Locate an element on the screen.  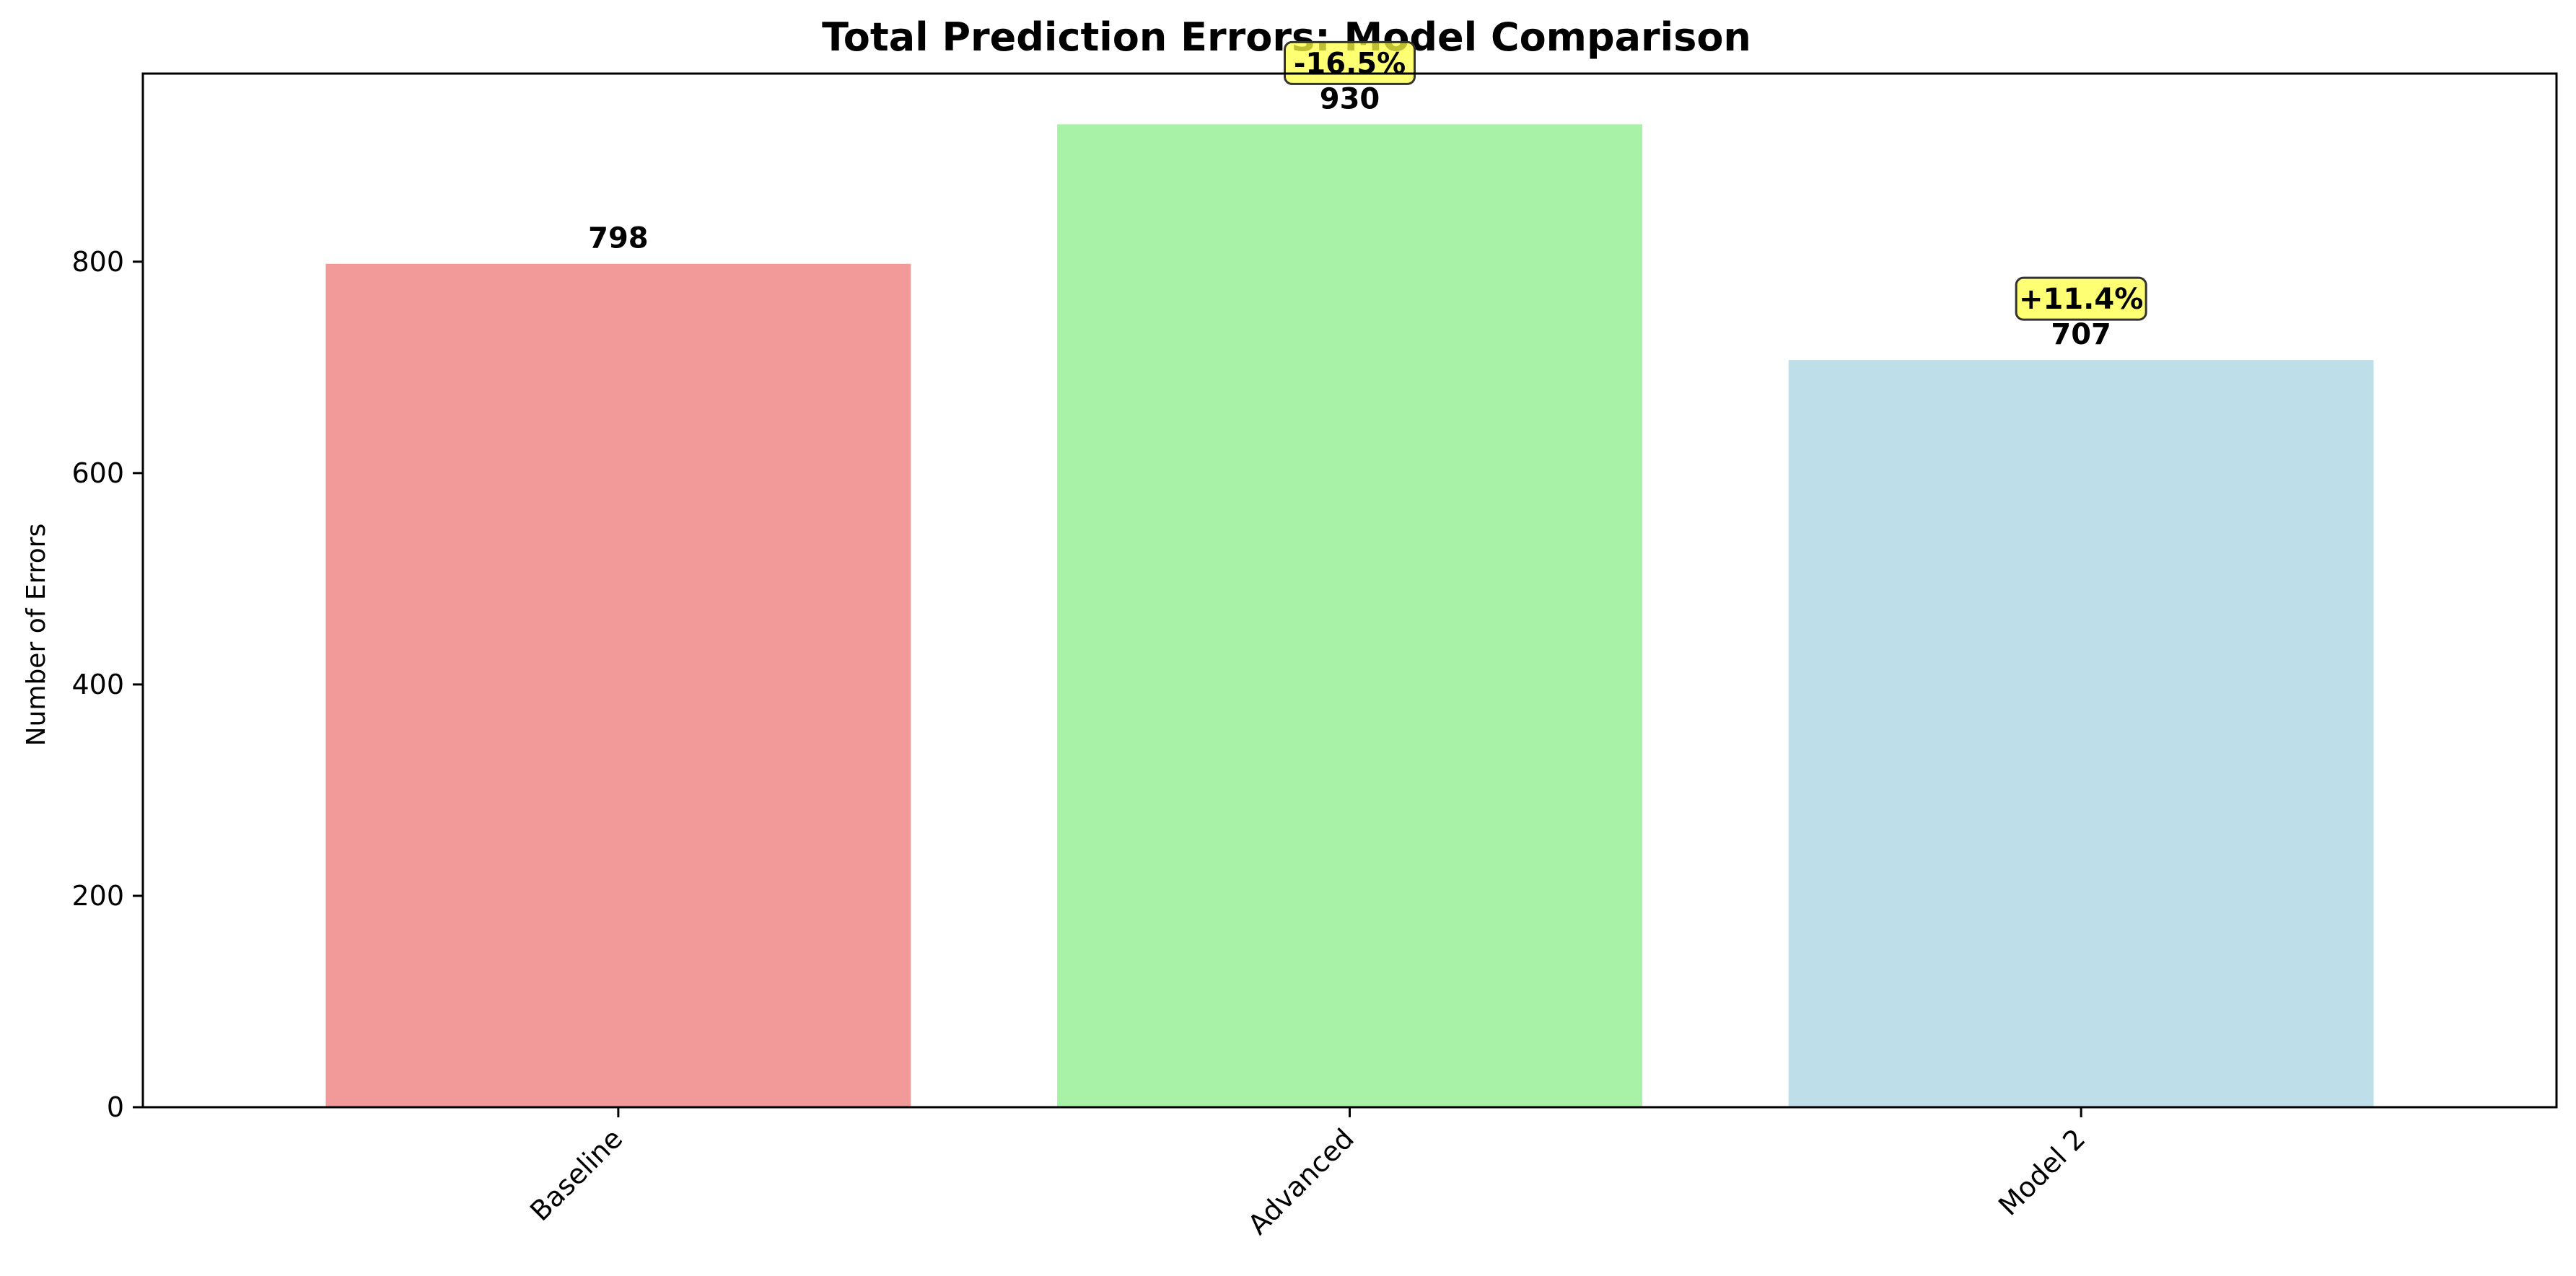
y-tick-label: 600 is located at coordinates (97, 473).